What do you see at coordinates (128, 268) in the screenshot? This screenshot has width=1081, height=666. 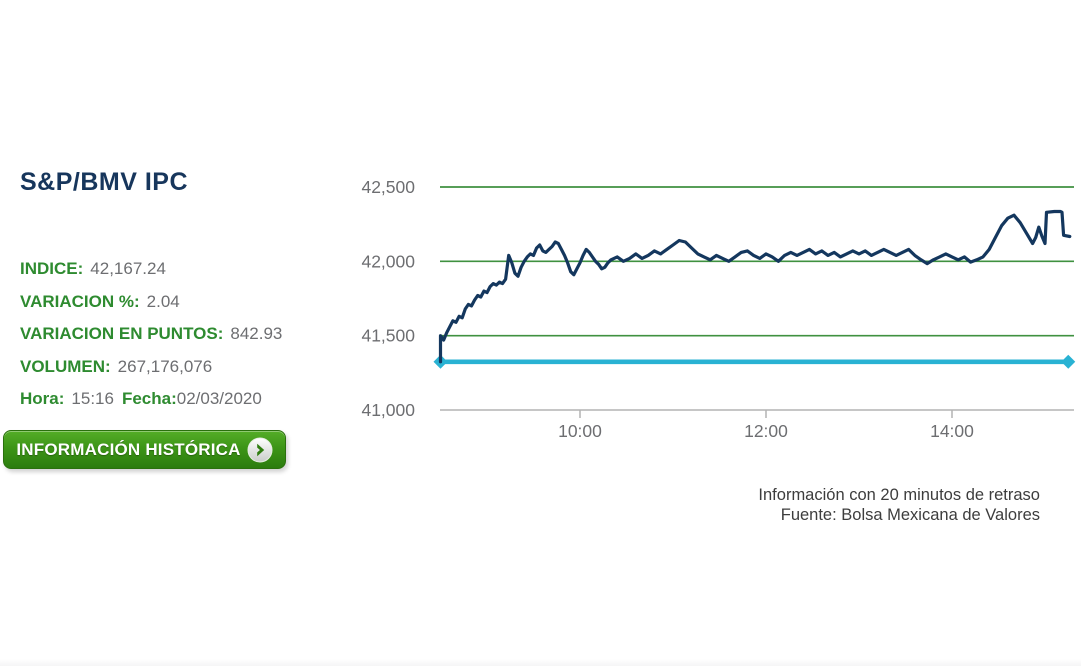 I see `stat-value: 42,167.24` at bounding box center [128, 268].